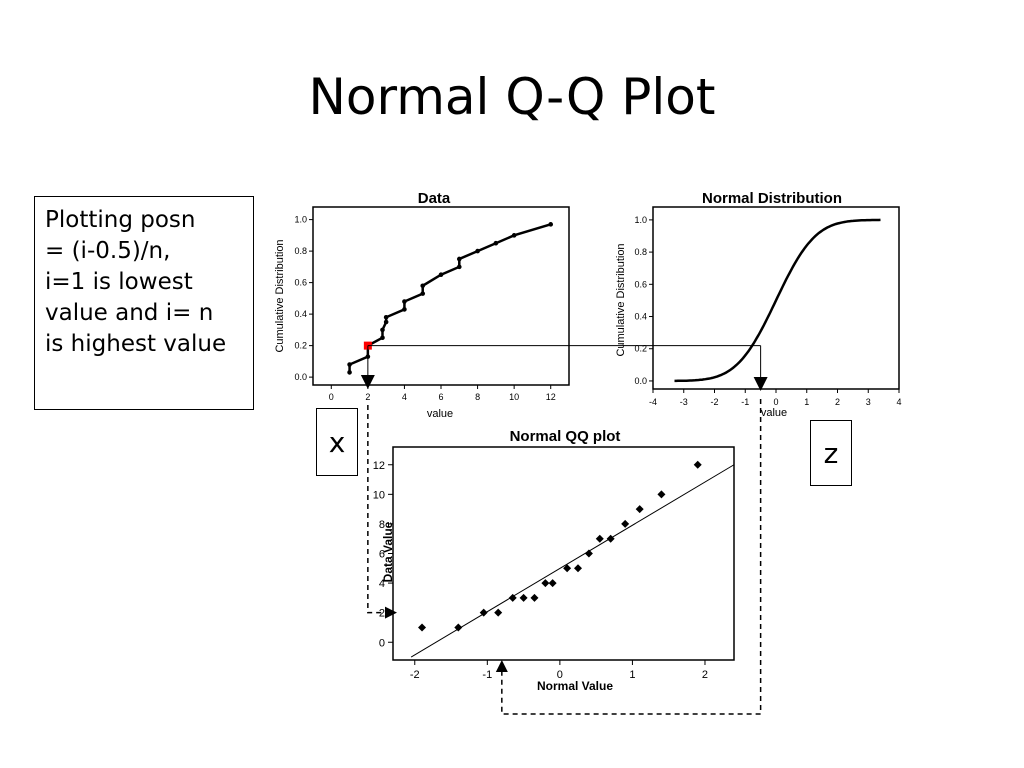 This screenshot has height=768, width=1024. What do you see at coordinates (337, 442) in the screenshot?
I see `x-label-box: x` at bounding box center [337, 442].